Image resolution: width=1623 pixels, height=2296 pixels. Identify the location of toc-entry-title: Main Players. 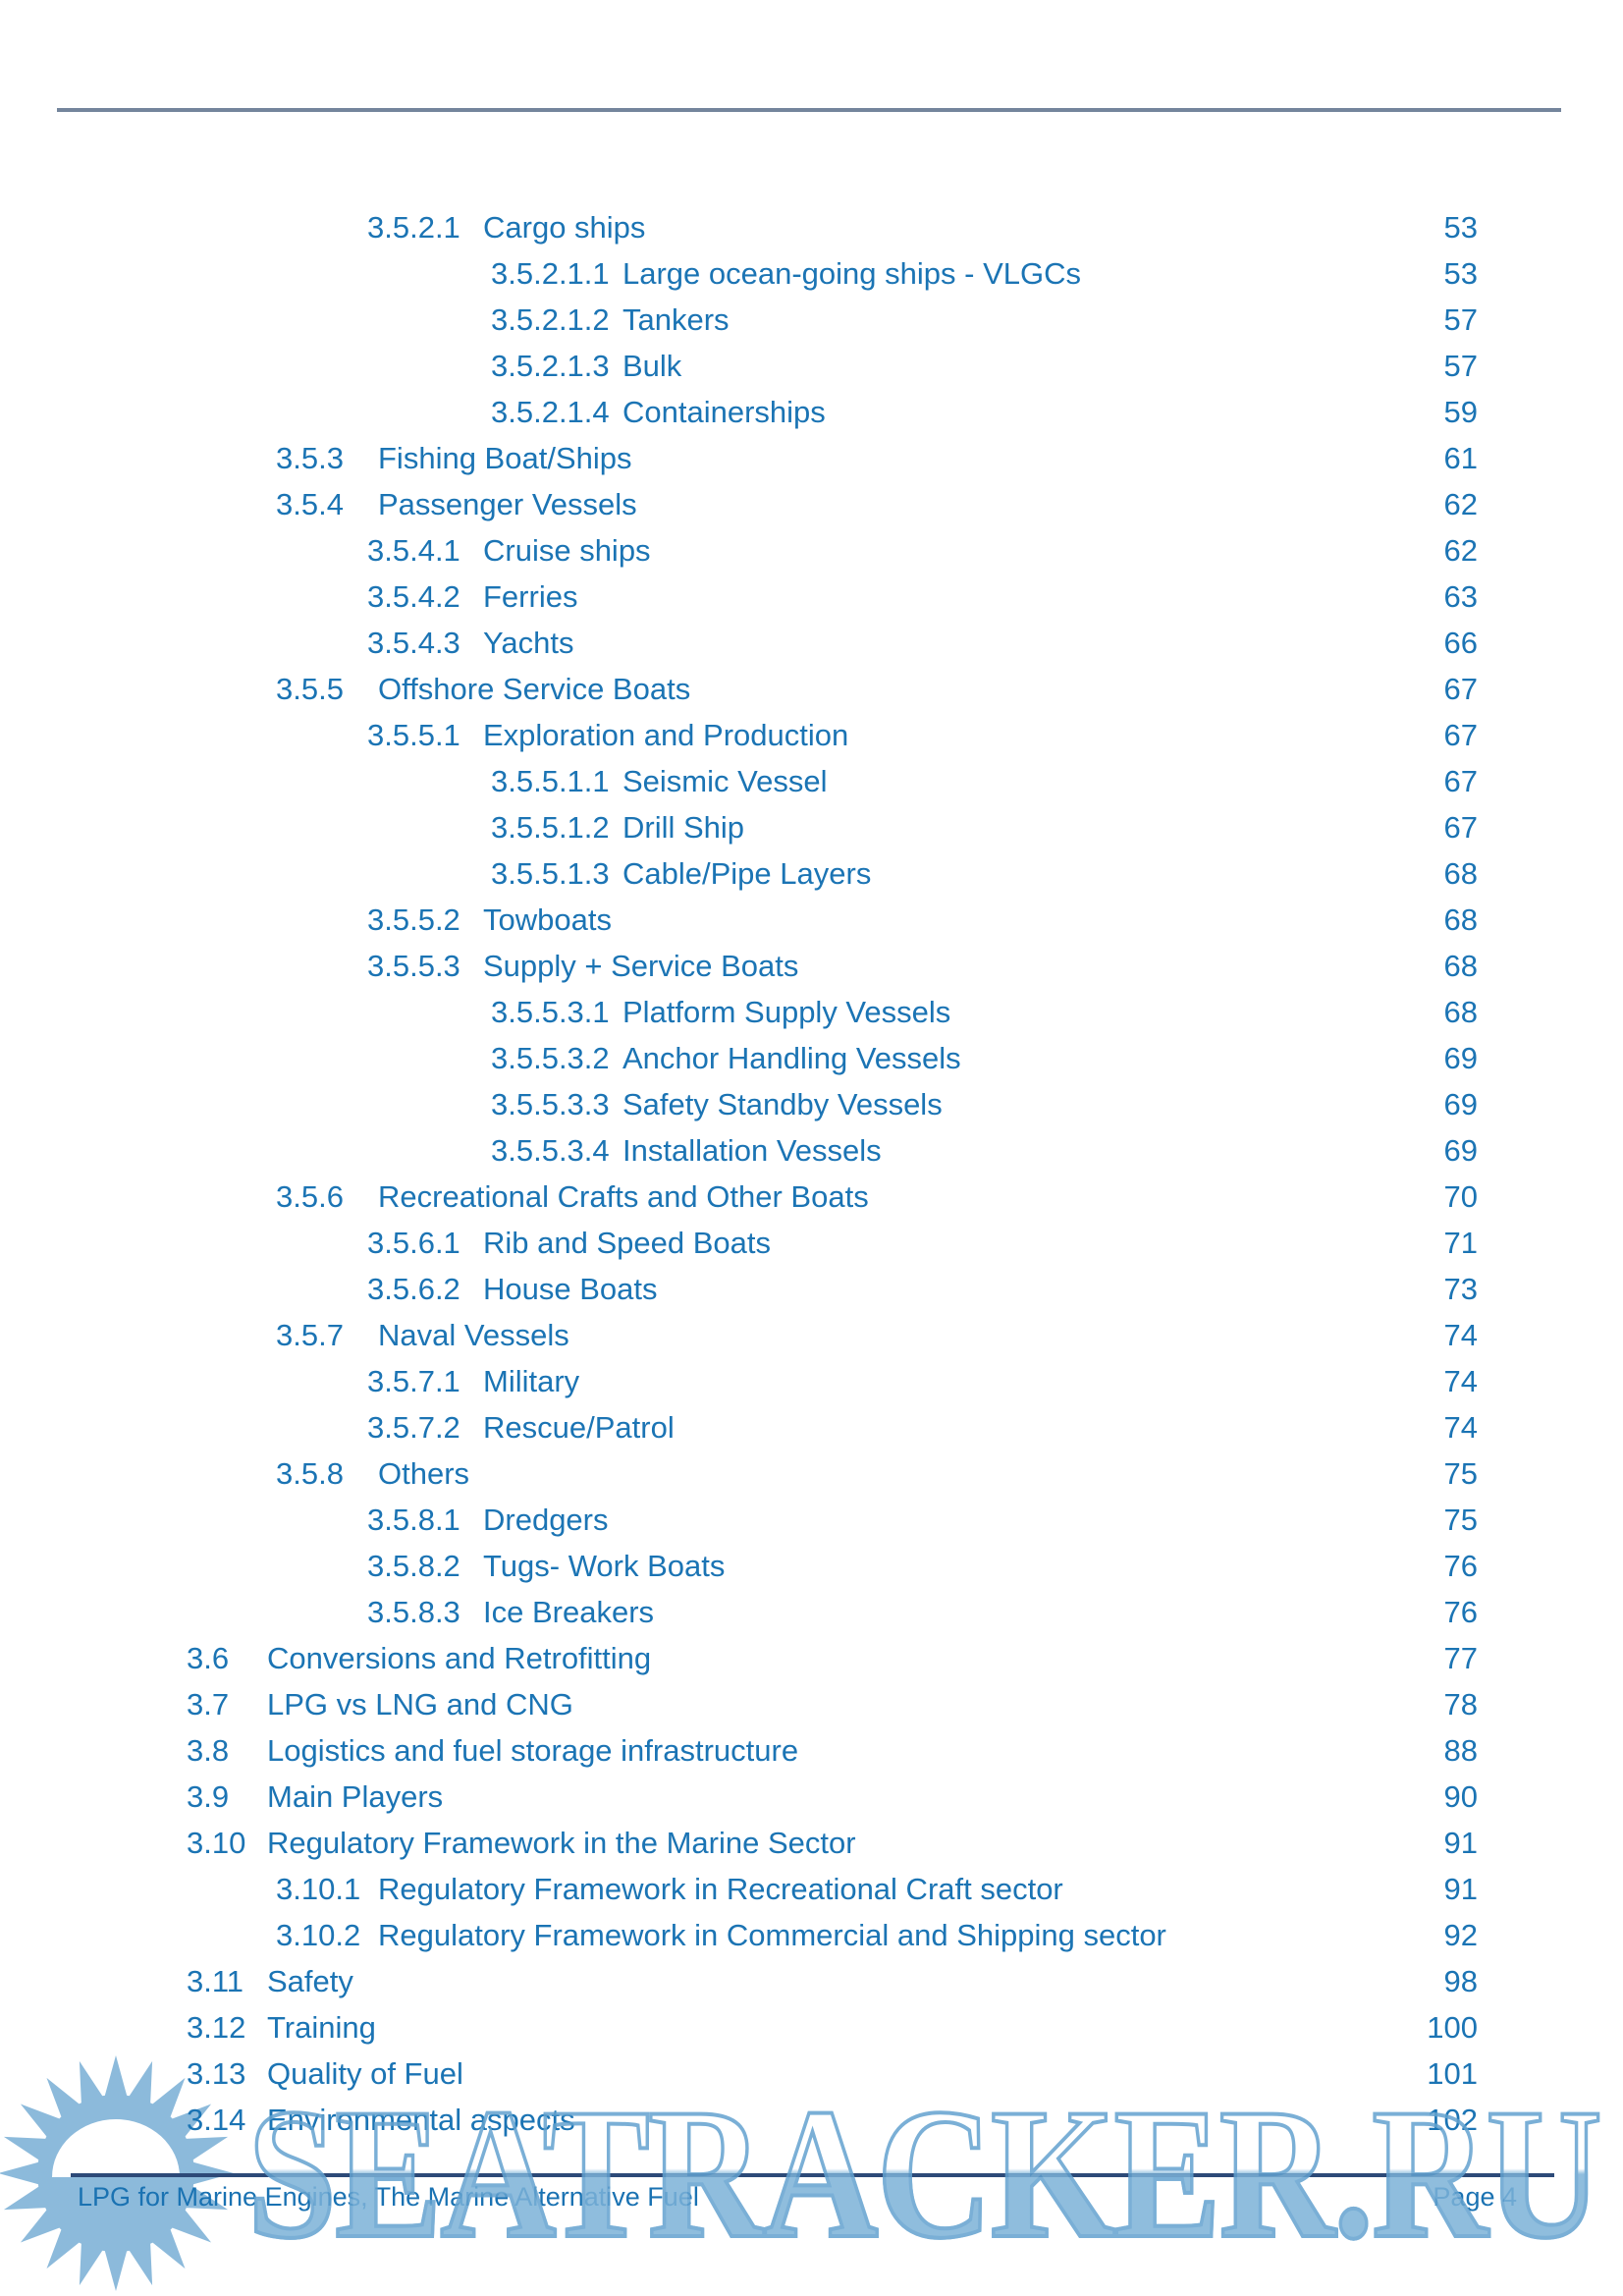
(355, 1796).